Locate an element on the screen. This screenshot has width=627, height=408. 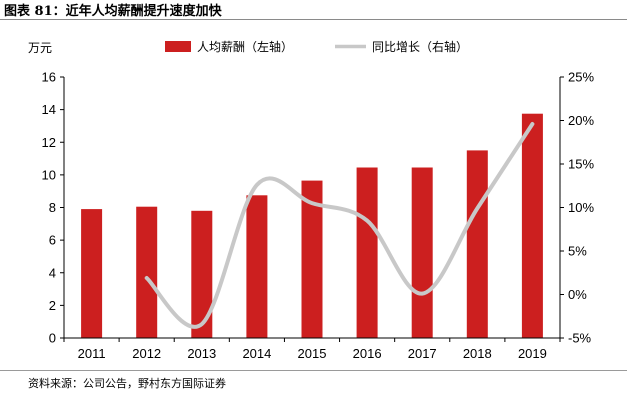
right-tick-label: -5% is located at coordinates (580, 338).